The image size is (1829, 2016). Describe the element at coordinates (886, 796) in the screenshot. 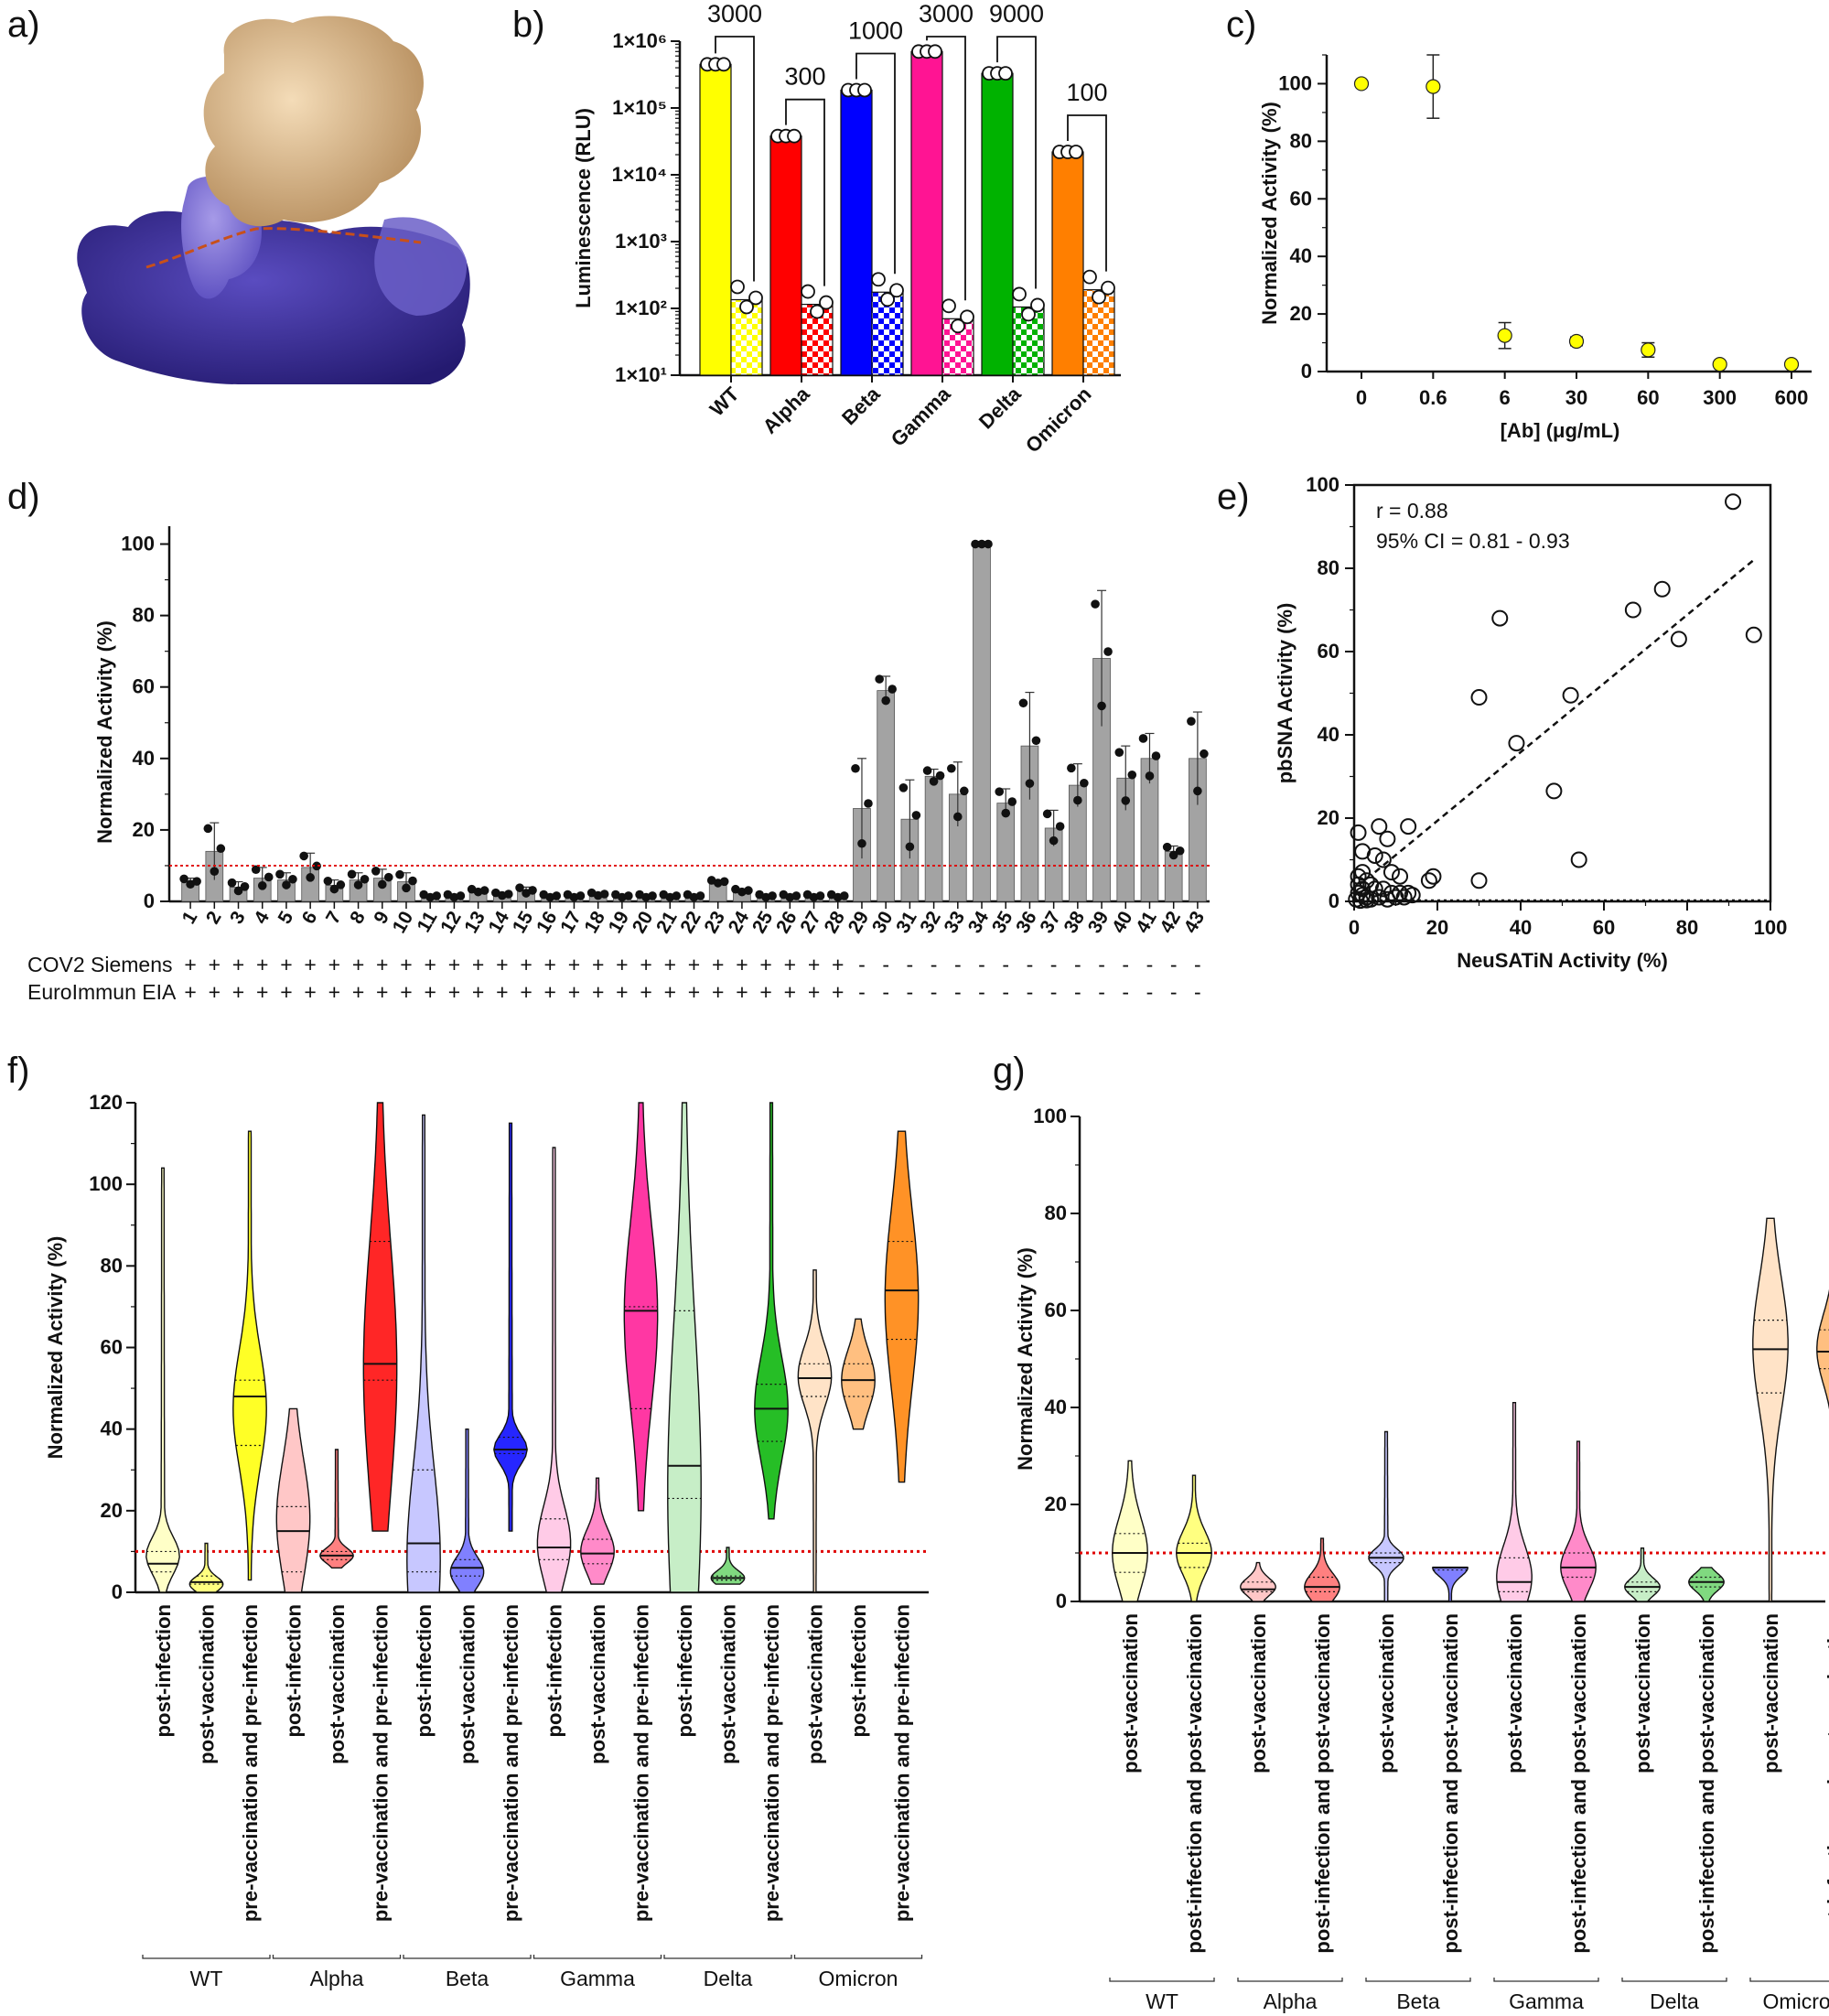

I see `bar` at that location.